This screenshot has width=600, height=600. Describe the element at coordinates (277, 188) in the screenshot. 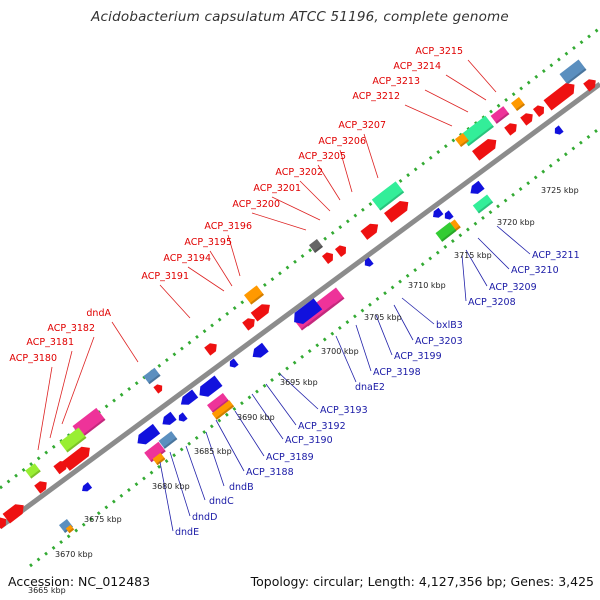

I see `gene-label: ACP_3201` at that location.